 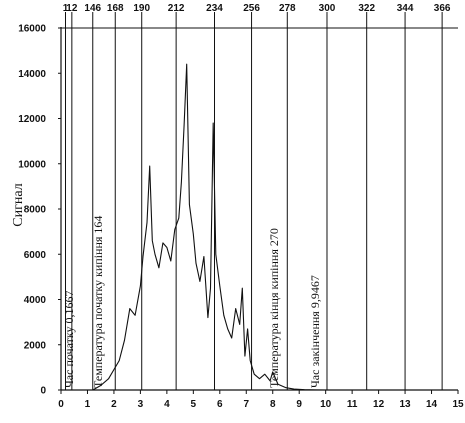 I want to click on x-axis-ticks: 0 1 2 3 4 5 6 7 8 9 10 11 12 13 14 15, so click(x=261, y=400).